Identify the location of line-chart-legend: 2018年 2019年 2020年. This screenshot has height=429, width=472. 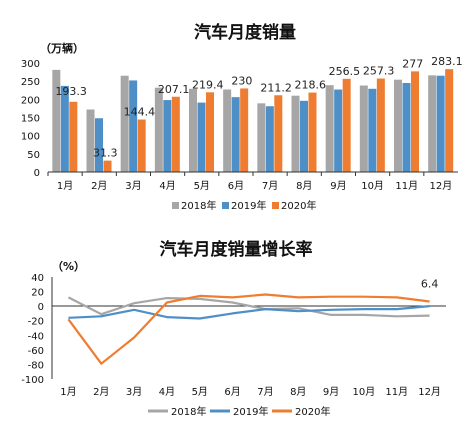
(239, 411).